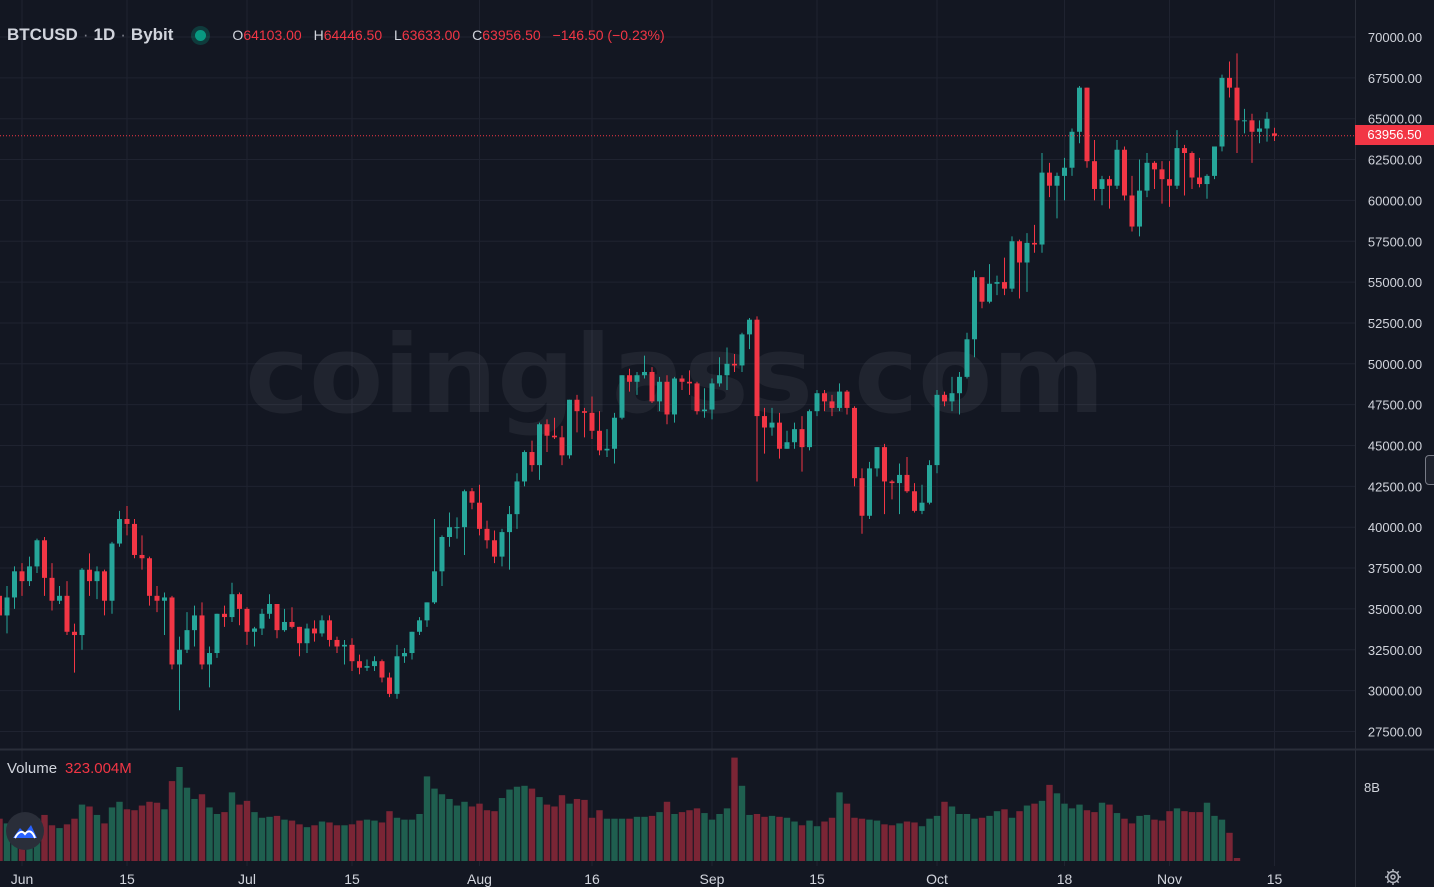 The width and height of the screenshot is (1434, 887). I want to click on symbol-name: BTCUSD, so click(42, 34).